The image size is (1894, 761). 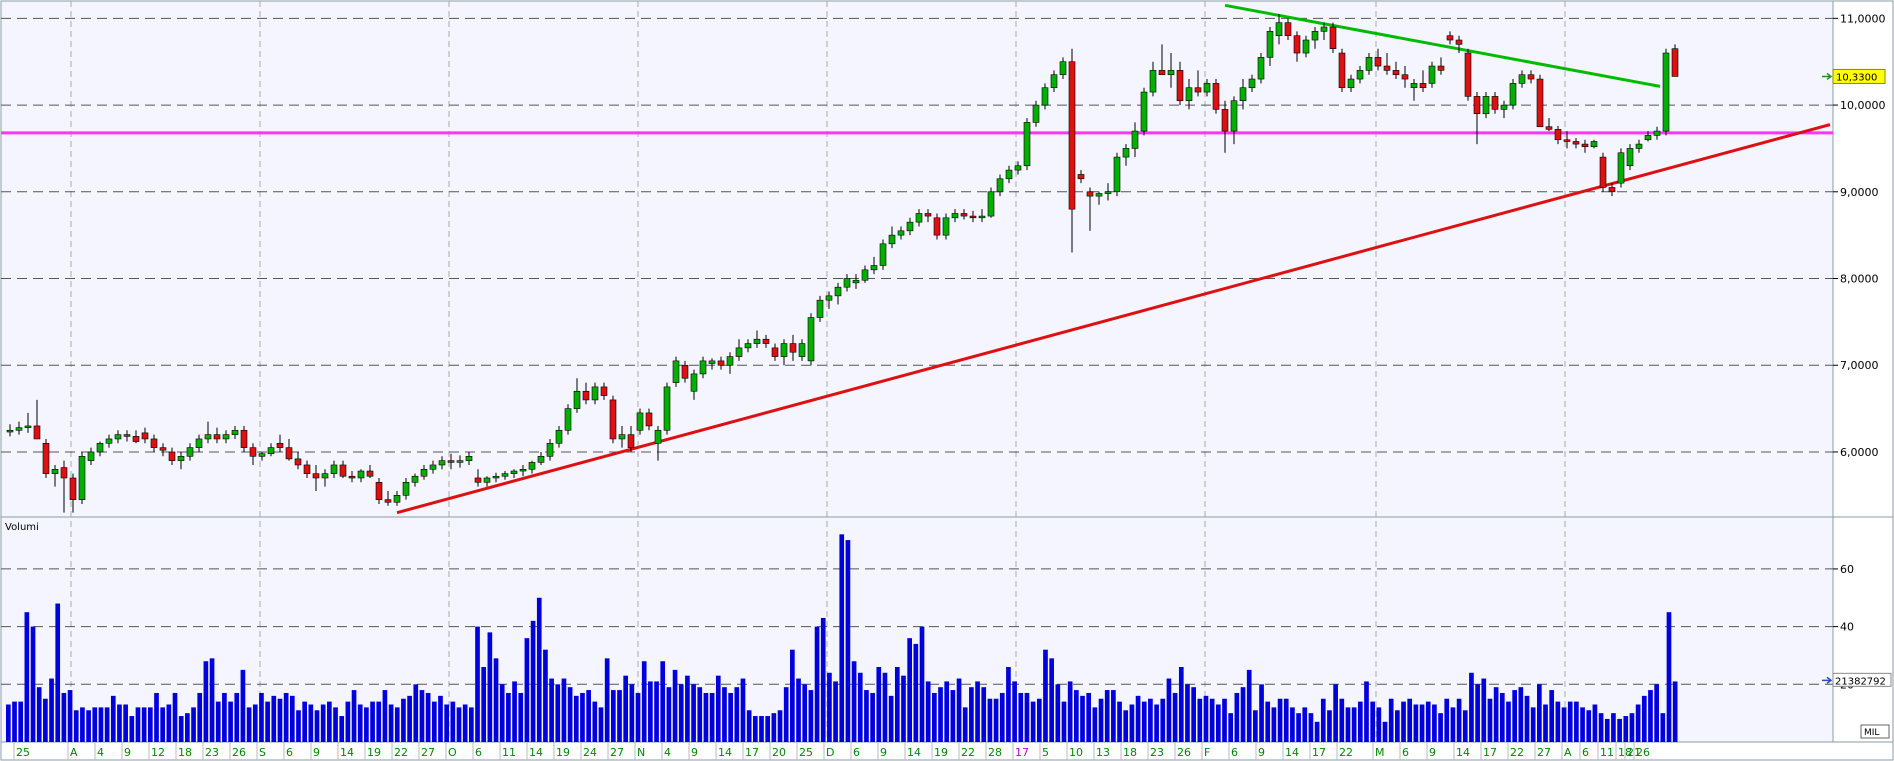 I want to click on date-tick-label: 17, so click(x=1490, y=752).